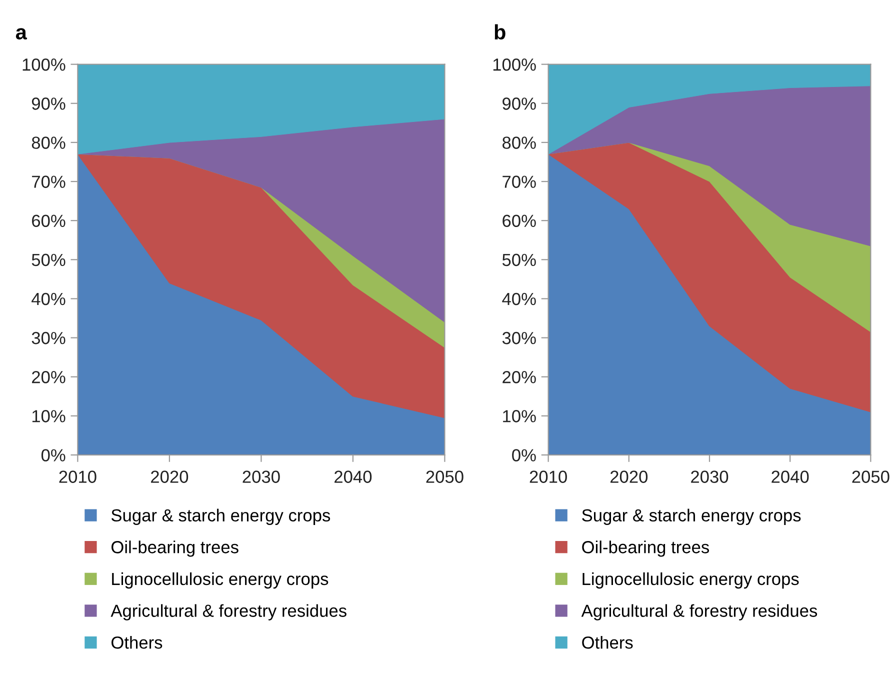  What do you see at coordinates (22, 34) in the screenshot?
I see `chart-title: a` at bounding box center [22, 34].